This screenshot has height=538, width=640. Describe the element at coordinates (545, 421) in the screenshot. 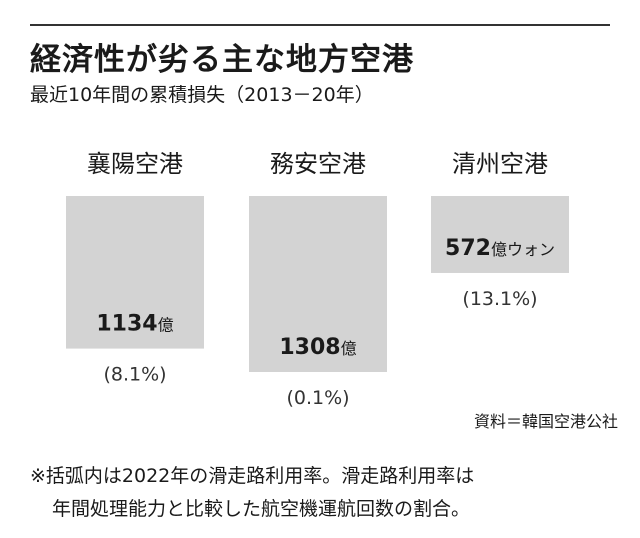

I see `source-note: 資料＝韓国空港公社` at that location.